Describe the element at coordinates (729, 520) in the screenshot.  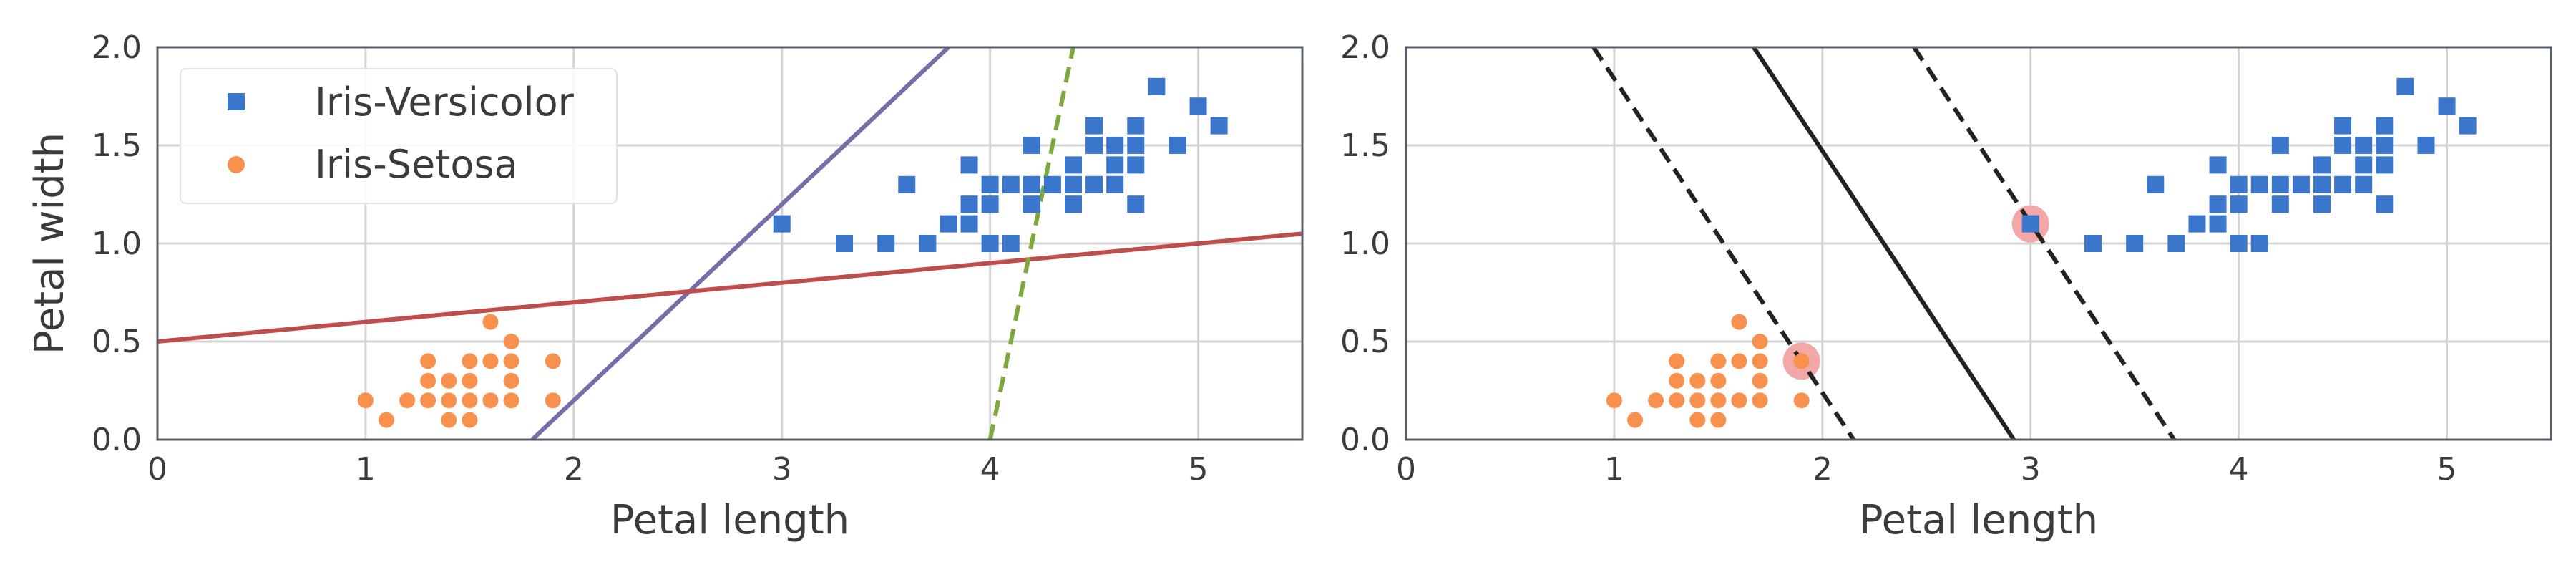
I see `left-x-axis-title: Petal length` at that location.